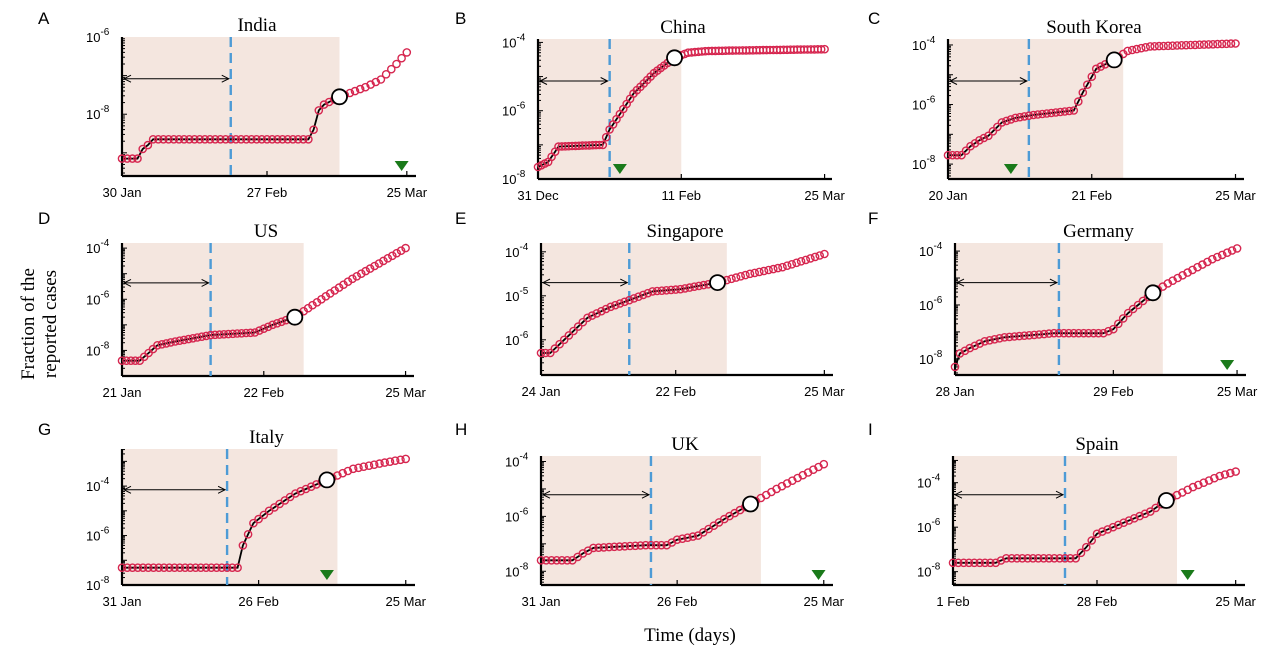 The image size is (1265, 649). I want to click on x-tick-label: 24 Jan, so click(540, 391).